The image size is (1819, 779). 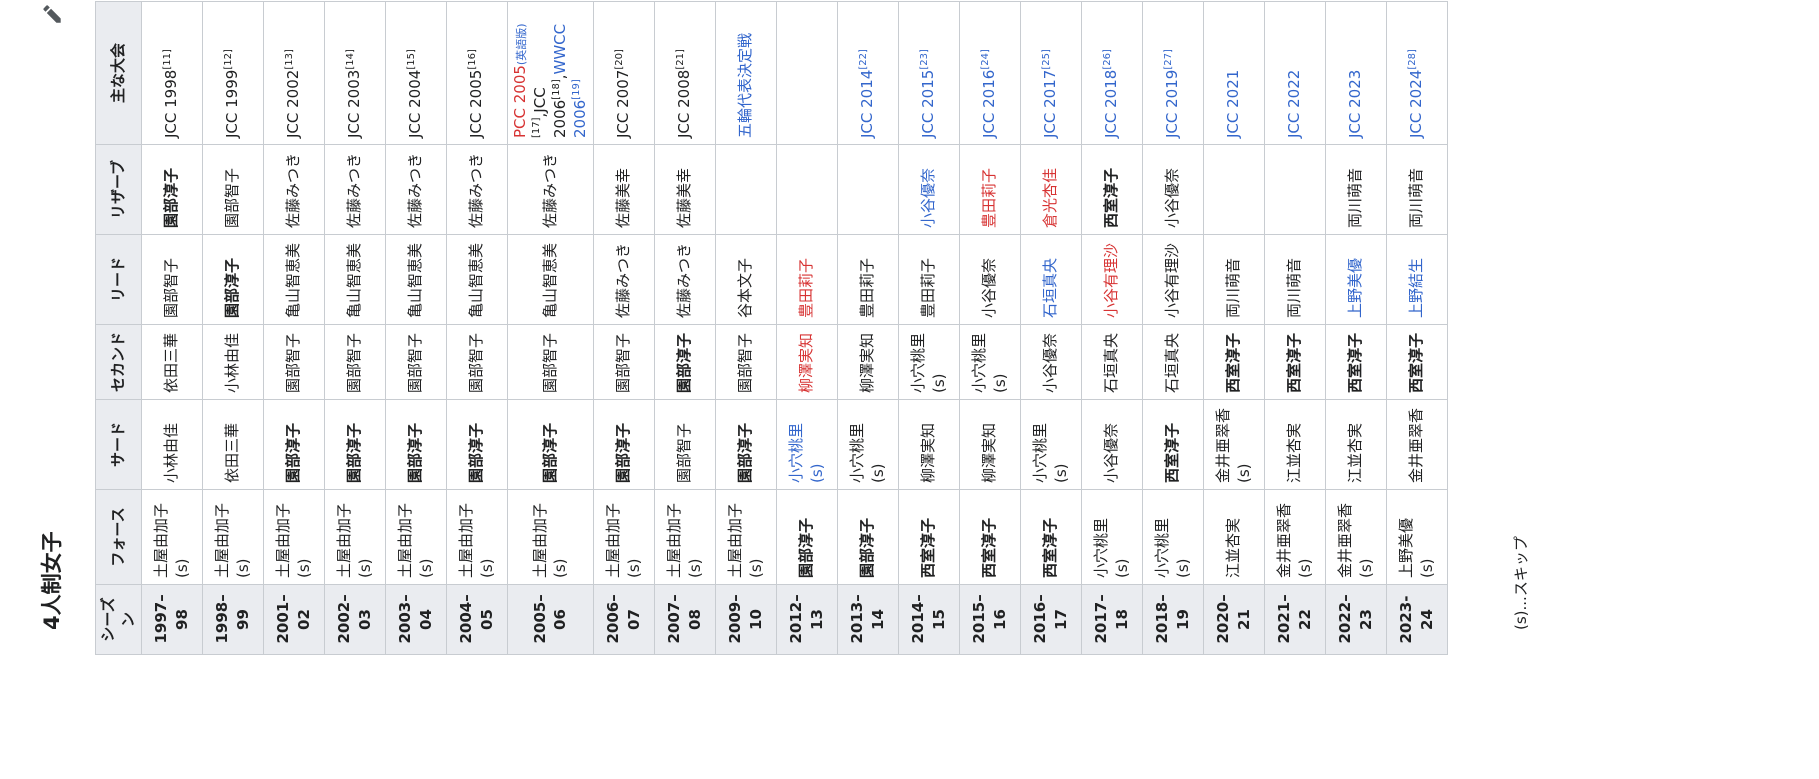 What do you see at coordinates (928, 103) in the screenshot?
I see `event-name: JCC 2015` at bounding box center [928, 103].